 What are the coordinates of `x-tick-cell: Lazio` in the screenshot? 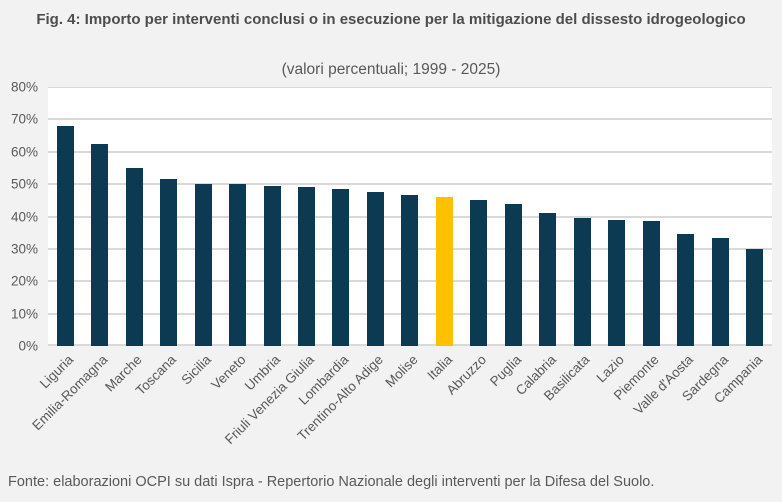 It's located at (614, 405).